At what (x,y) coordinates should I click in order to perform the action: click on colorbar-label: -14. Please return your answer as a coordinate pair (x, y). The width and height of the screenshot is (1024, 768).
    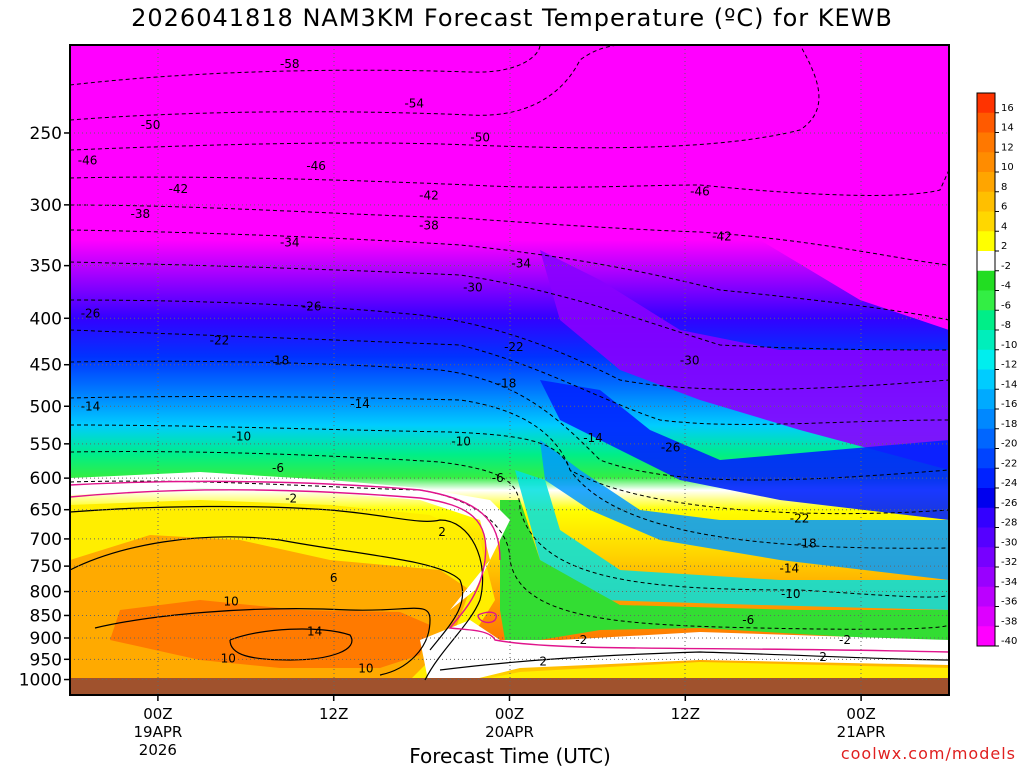
    Looking at the image, I should click on (1009, 384).